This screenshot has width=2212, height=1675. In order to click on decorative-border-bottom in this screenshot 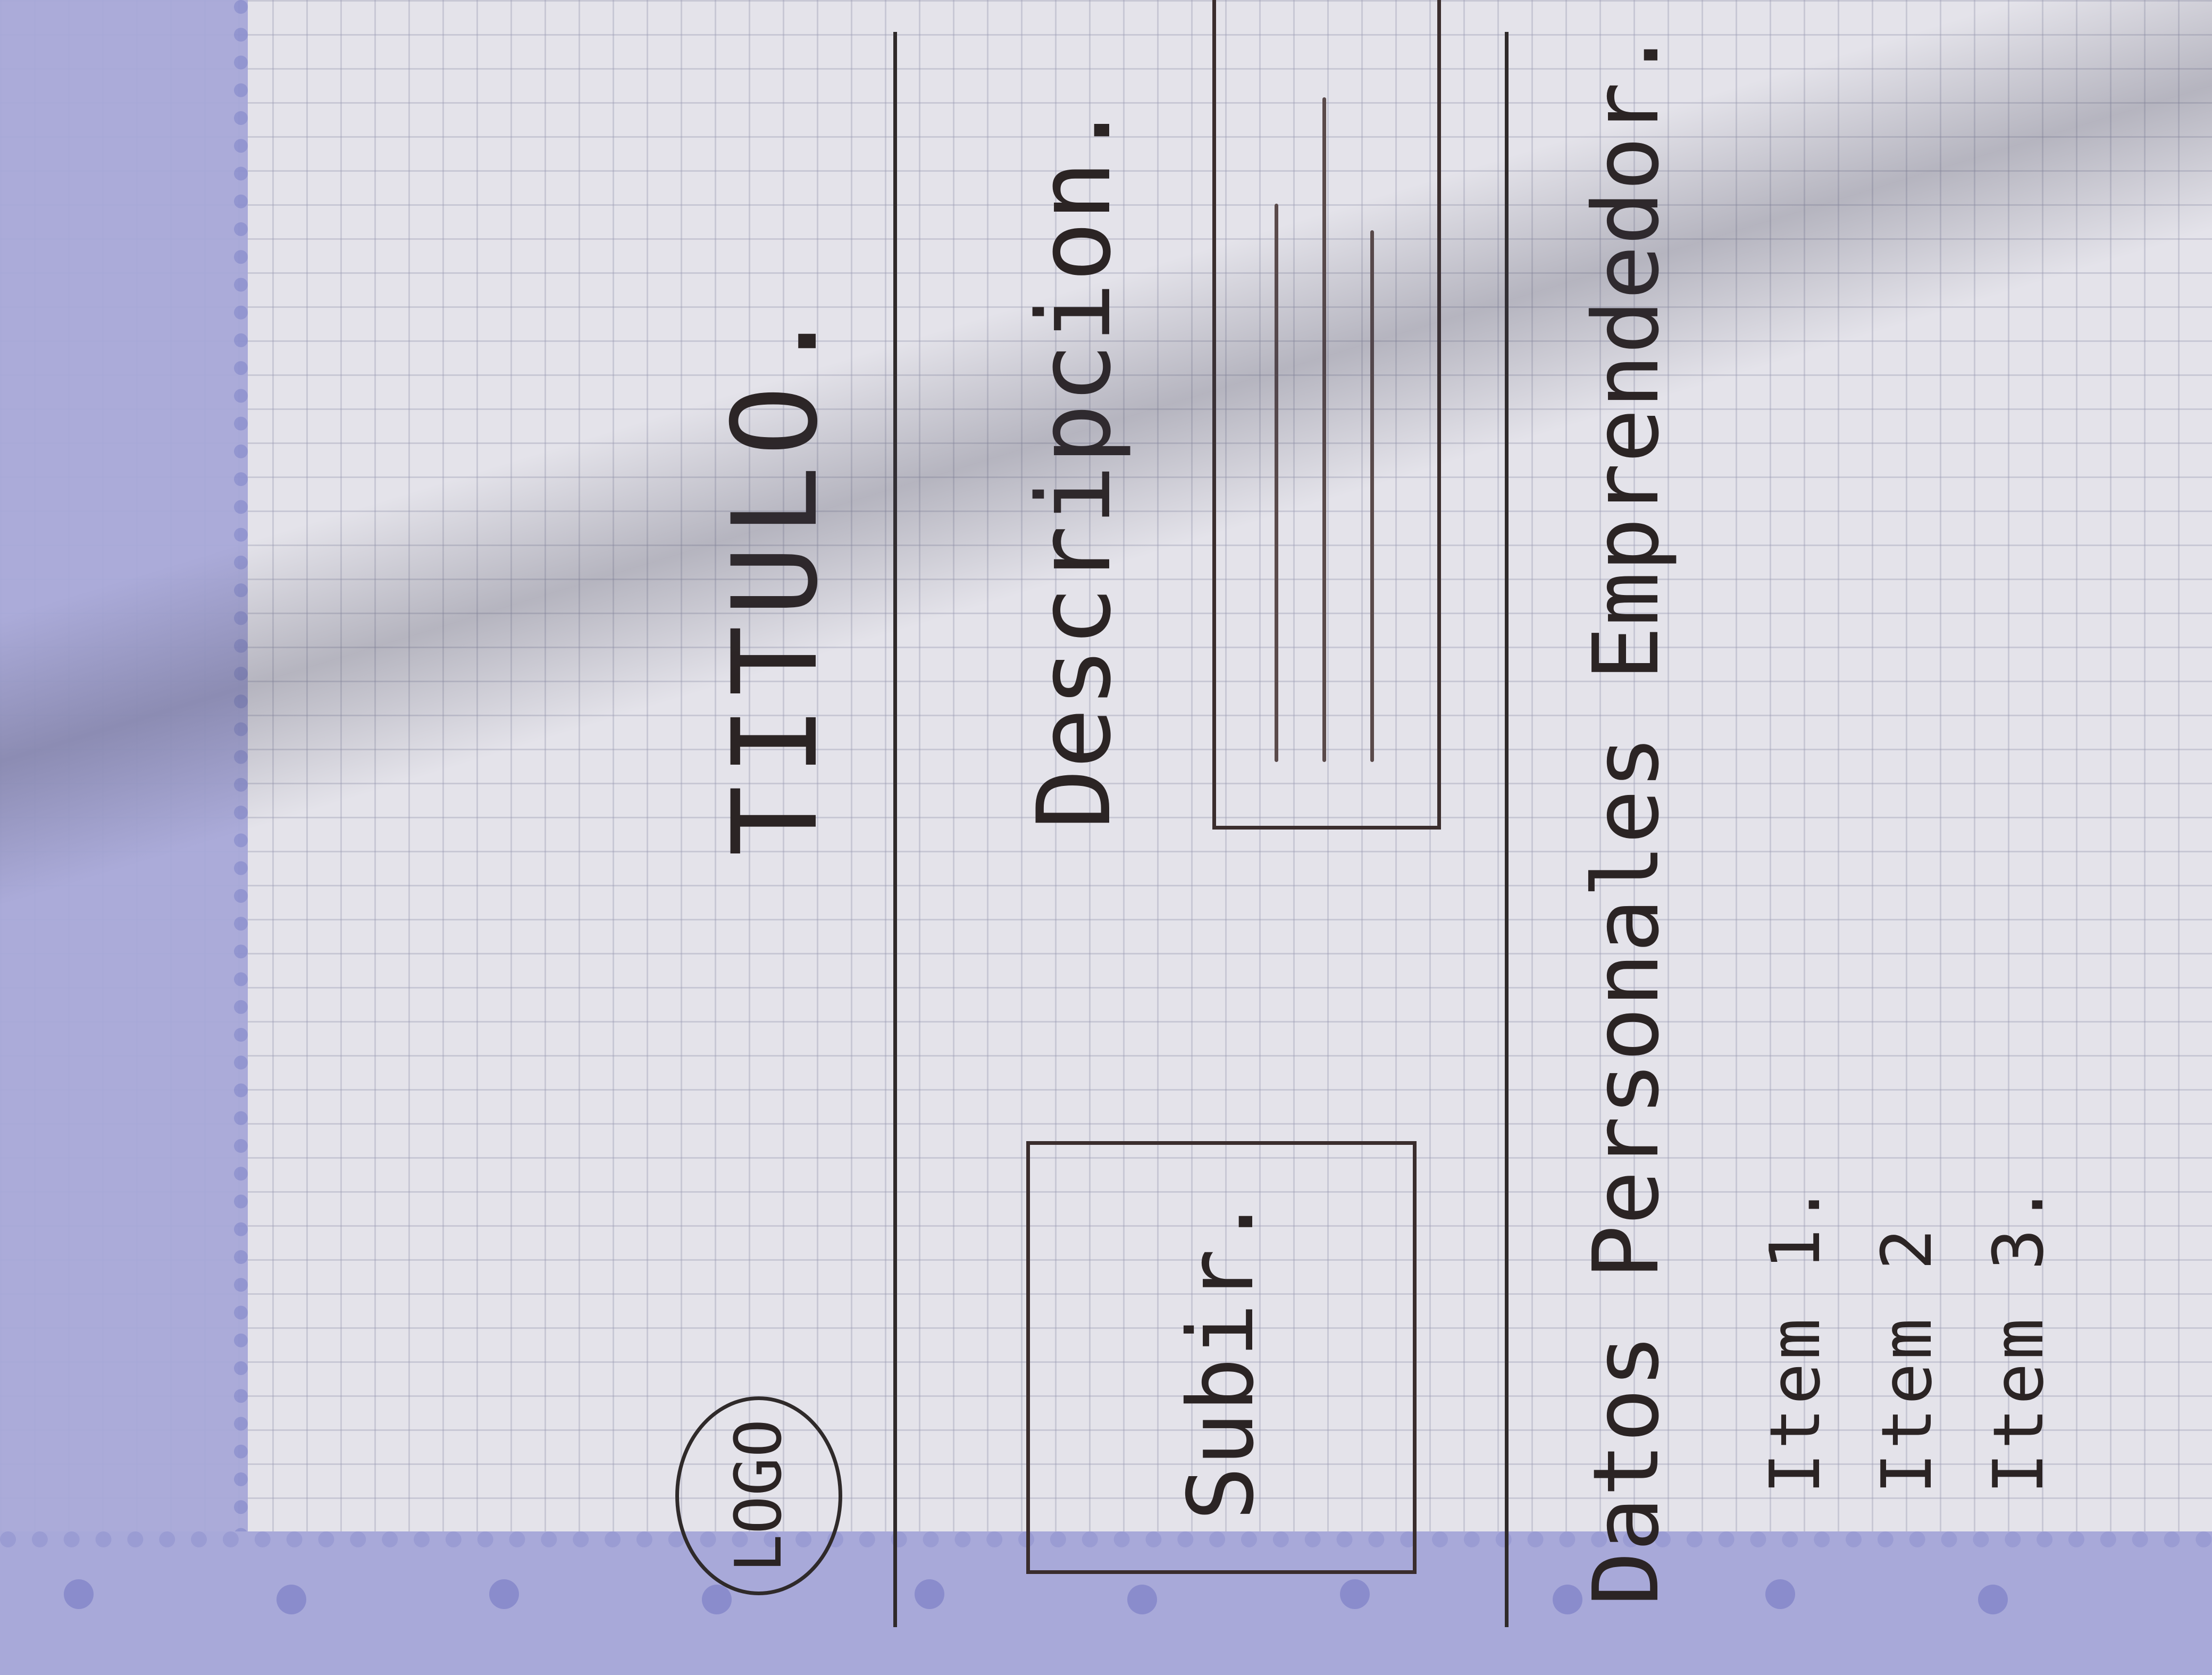, I will do `click(1106, 1603)`.